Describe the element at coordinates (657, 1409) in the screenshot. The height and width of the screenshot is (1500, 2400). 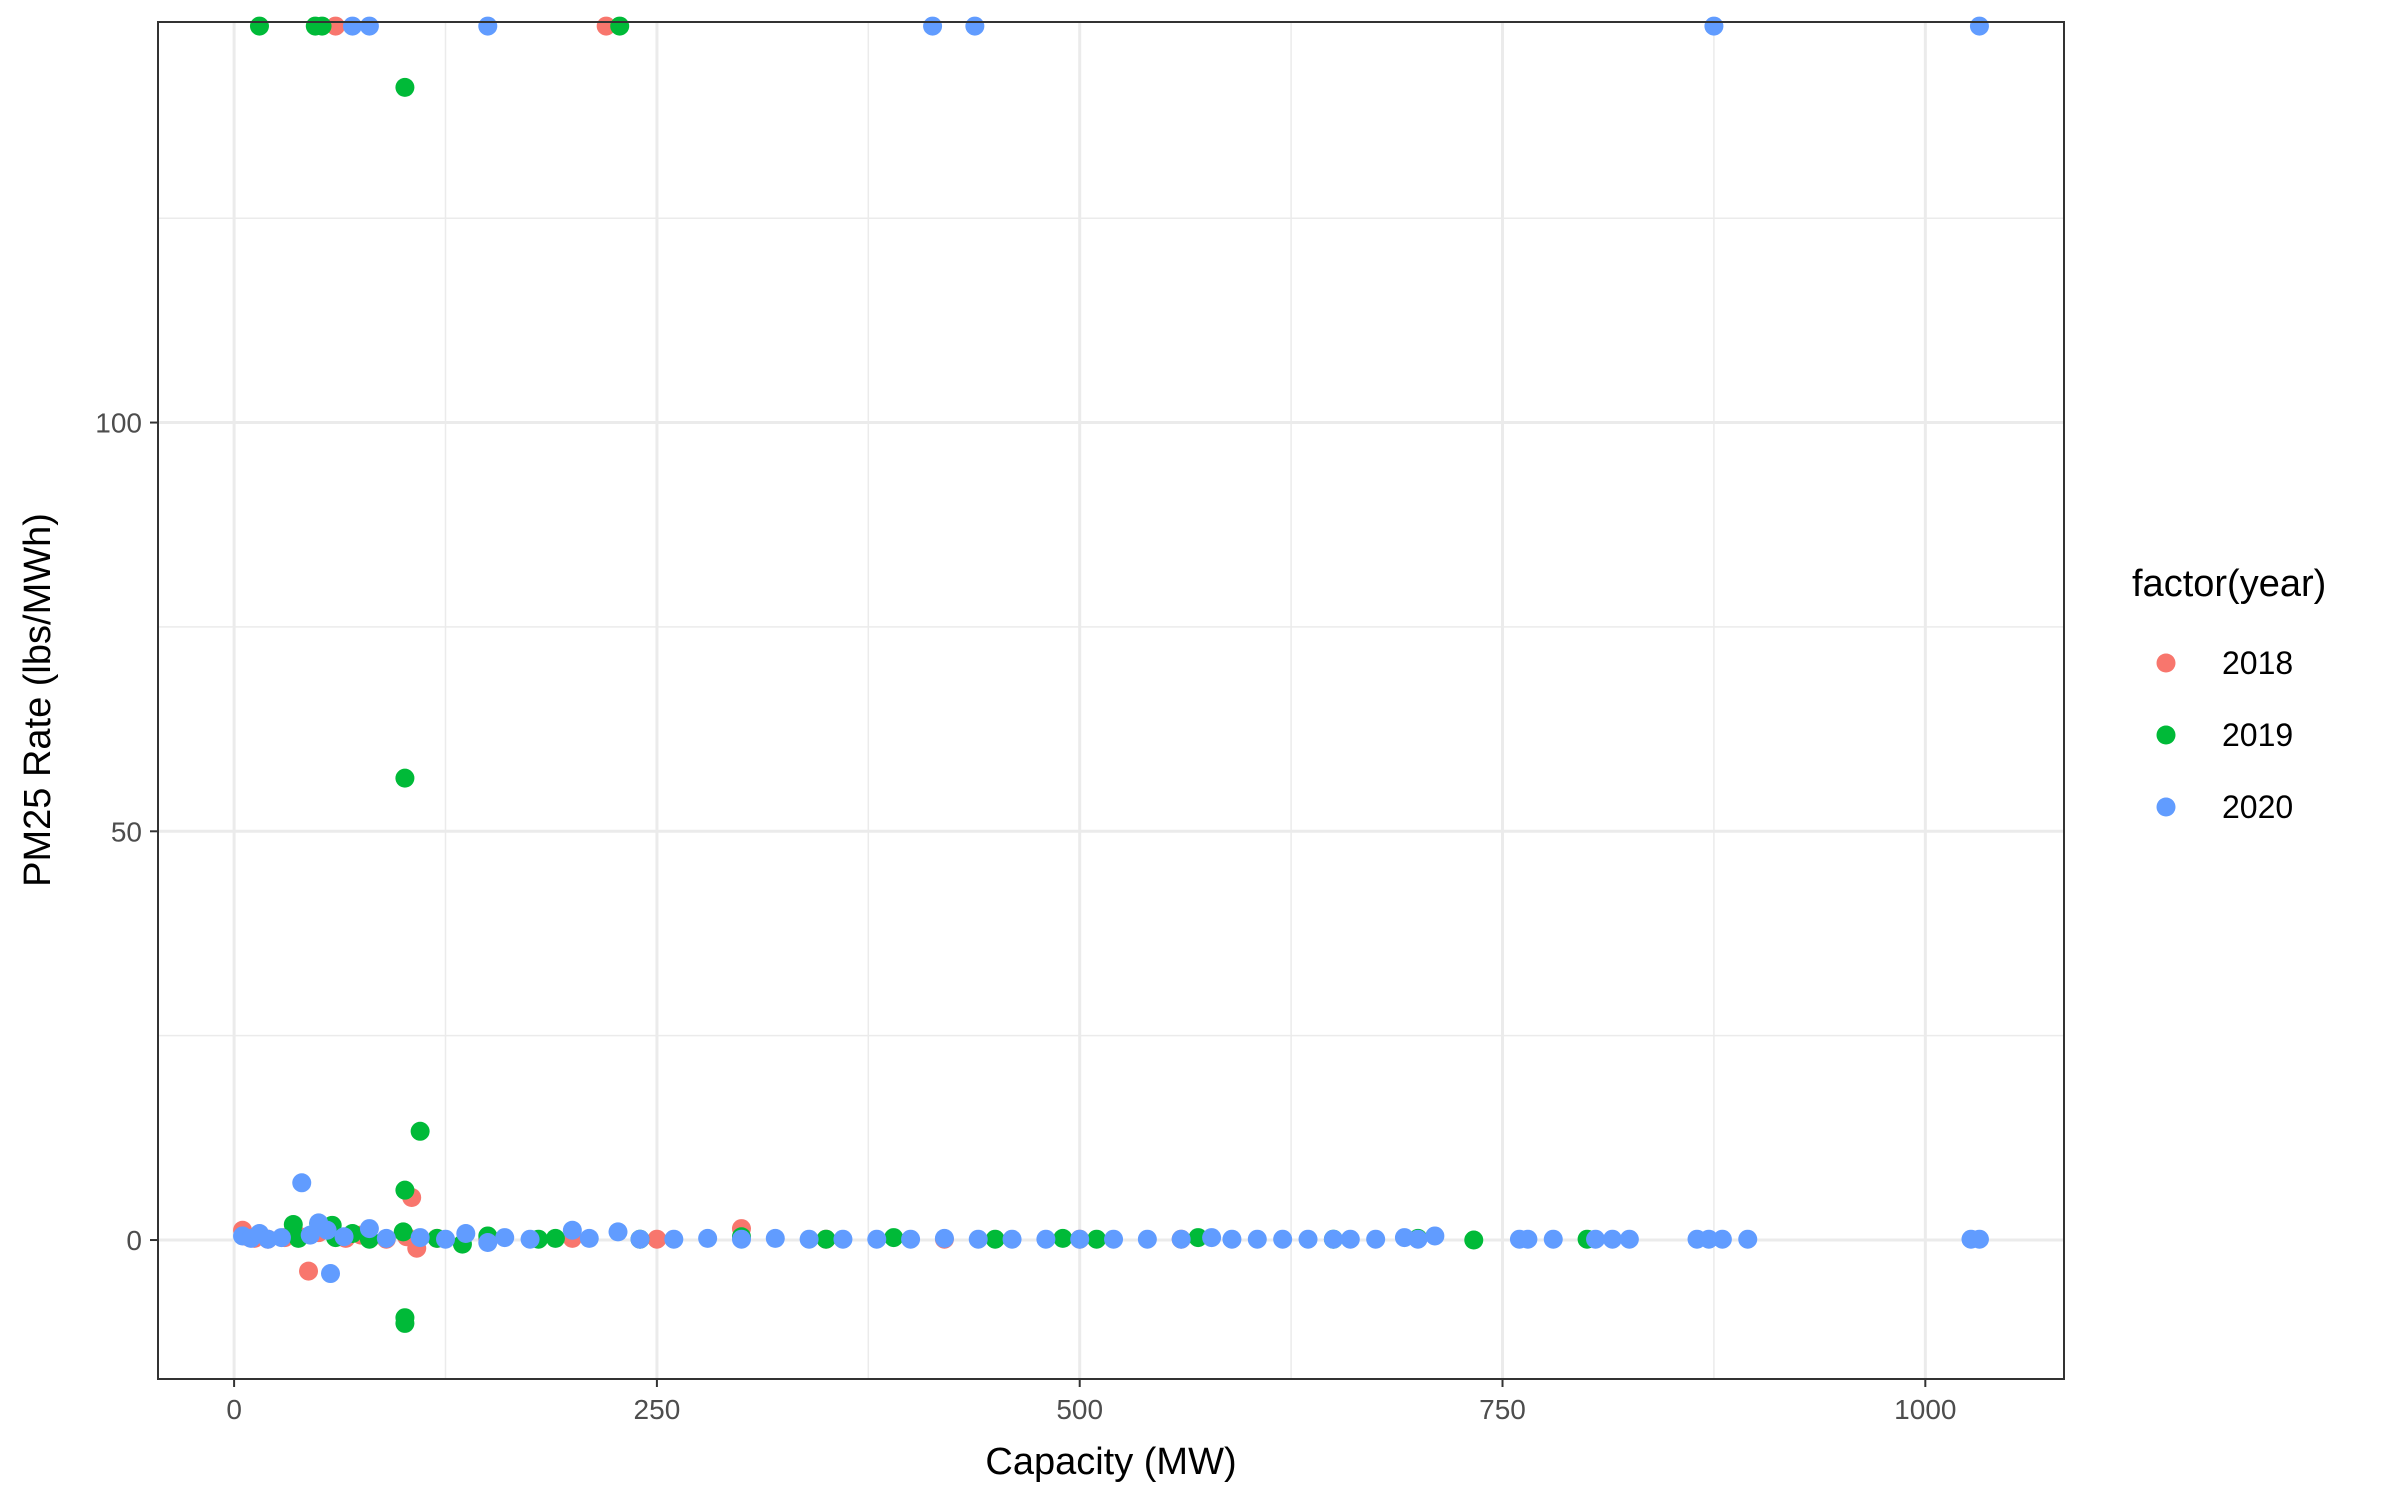
I see `x-tick-label: 250` at that location.